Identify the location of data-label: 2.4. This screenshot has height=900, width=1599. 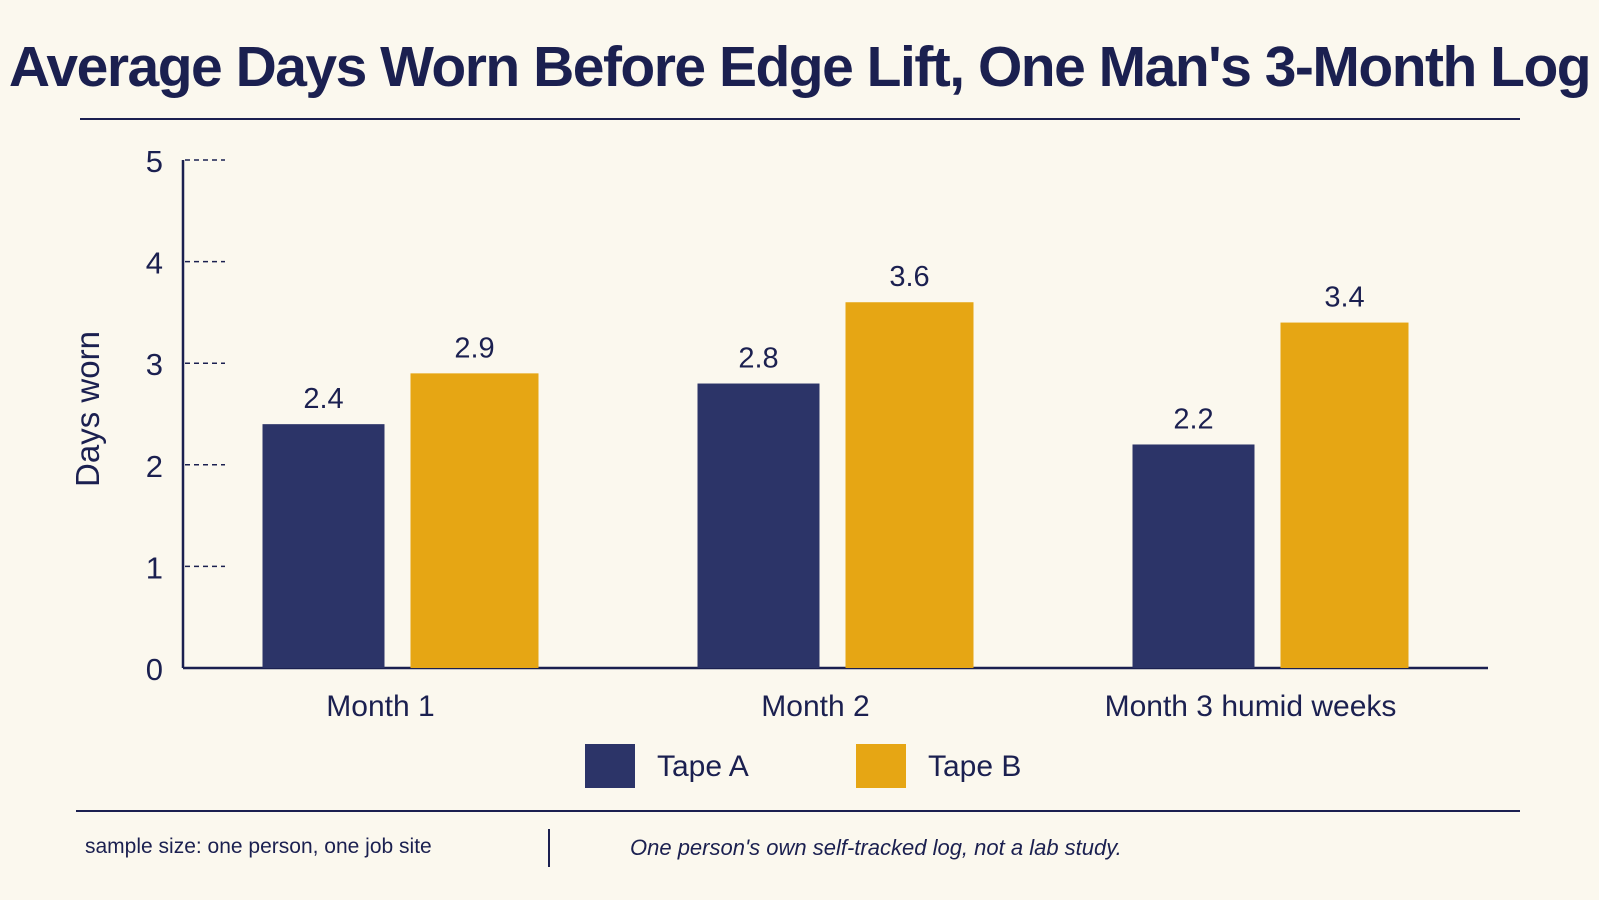
(323, 399).